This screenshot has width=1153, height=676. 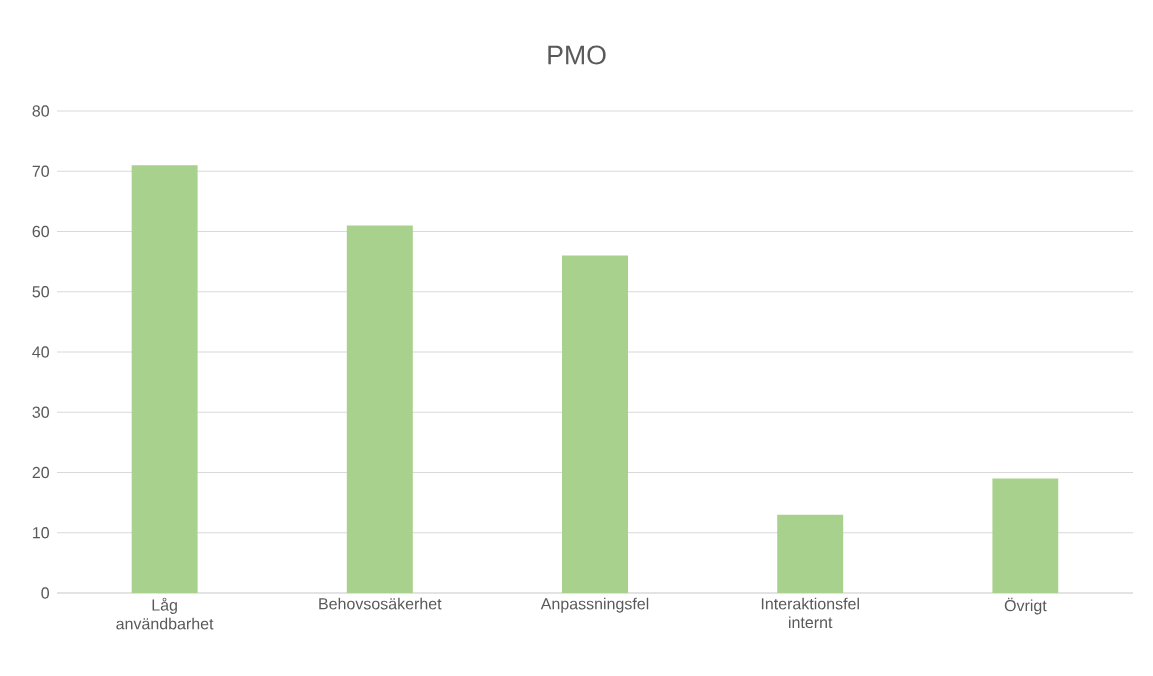 I want to click on y-tick-label: 30, so click(x=41, y=412).